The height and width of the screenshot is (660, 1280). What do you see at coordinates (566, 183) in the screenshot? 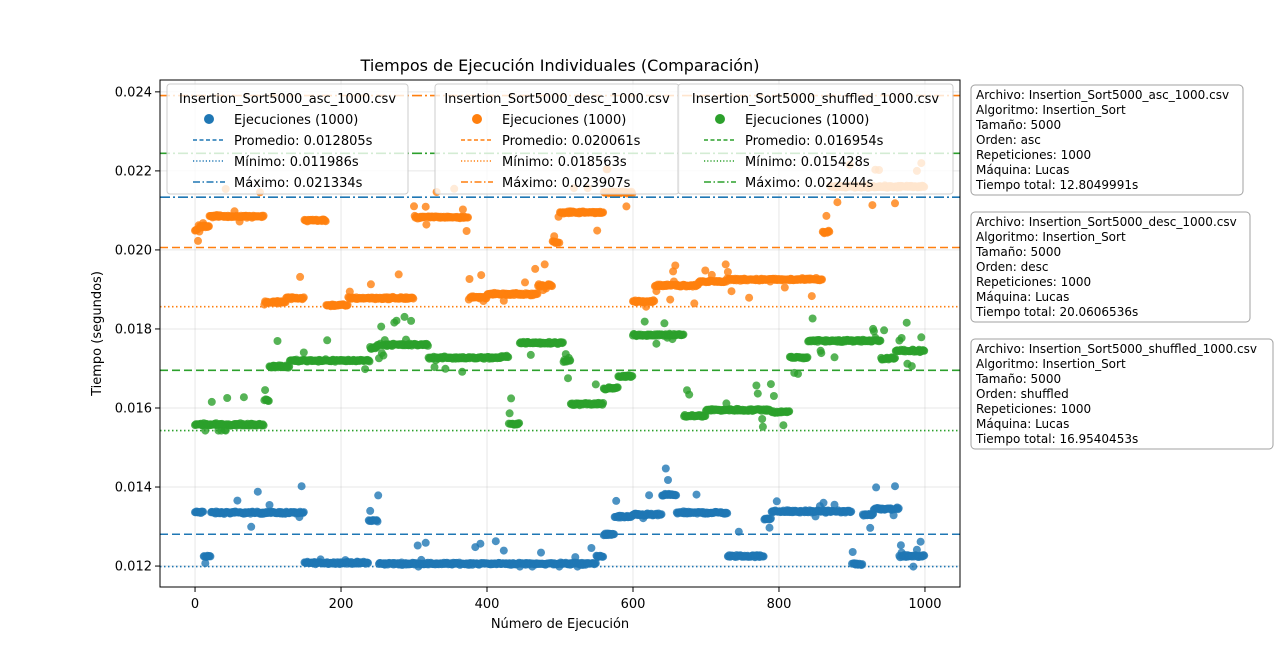
I see `legend-label: Máximo: 0.023907s` at bounding box center [566, 183].